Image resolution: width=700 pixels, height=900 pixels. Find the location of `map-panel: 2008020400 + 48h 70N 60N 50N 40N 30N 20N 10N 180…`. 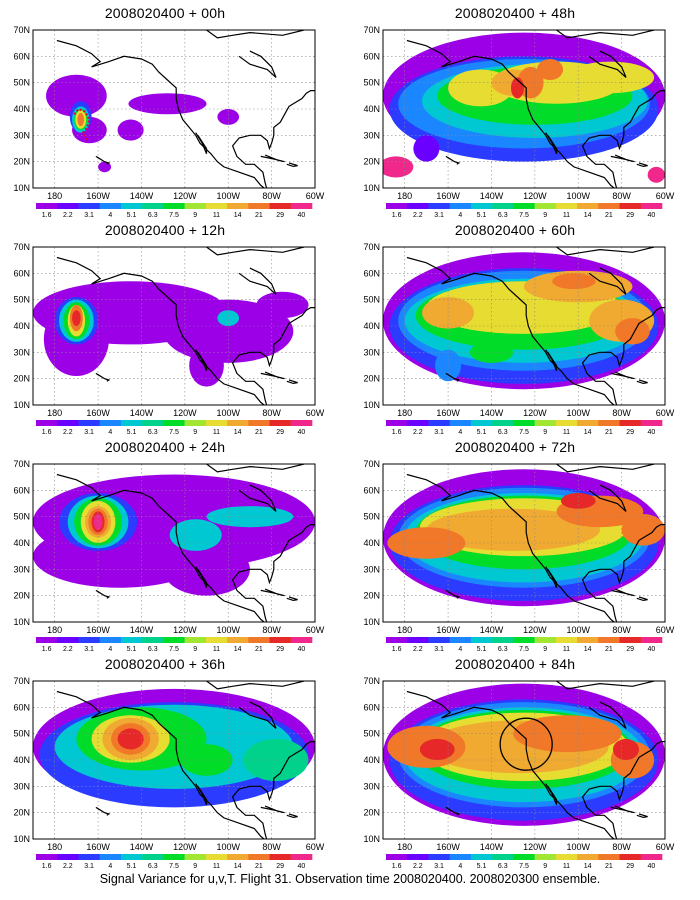

map-panel: 2008020400 + 48h 70N 60N 50N 40N 30N 20N 10N 180… is located at coordinates (515, 112).